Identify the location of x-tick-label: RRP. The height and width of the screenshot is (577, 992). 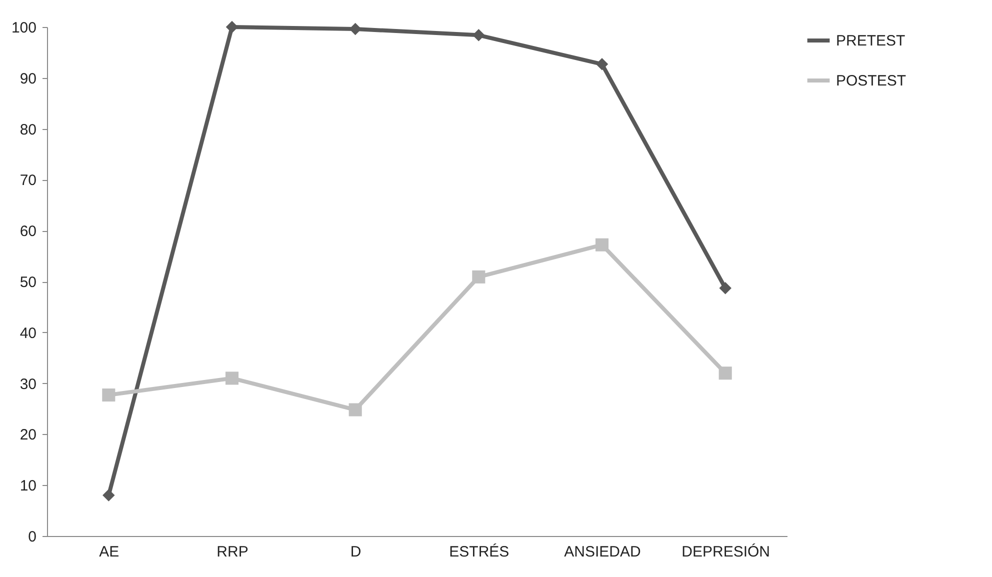
(232, 552).